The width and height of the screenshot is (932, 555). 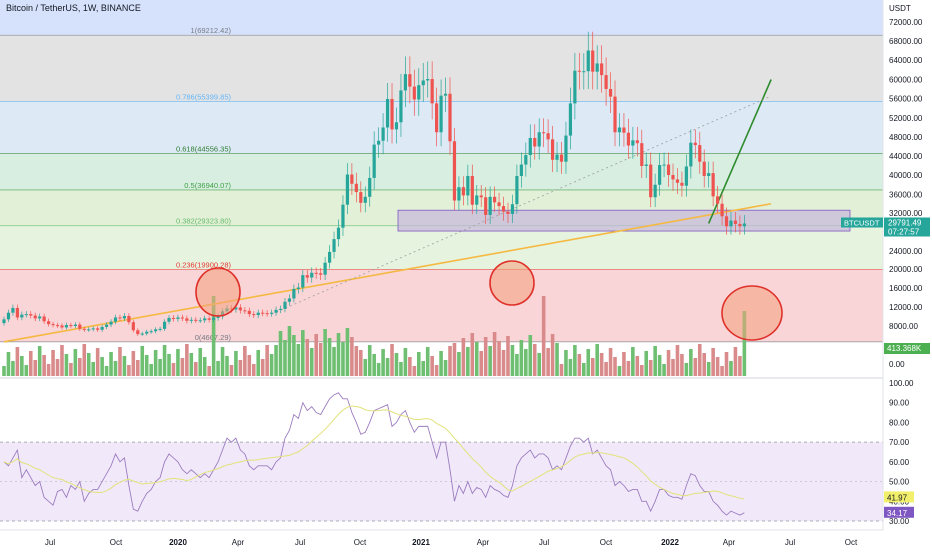 What do you see at coordinates (512, 283) in the screenshot?
I see `annotation-circle` at bounding box center [512, 283].